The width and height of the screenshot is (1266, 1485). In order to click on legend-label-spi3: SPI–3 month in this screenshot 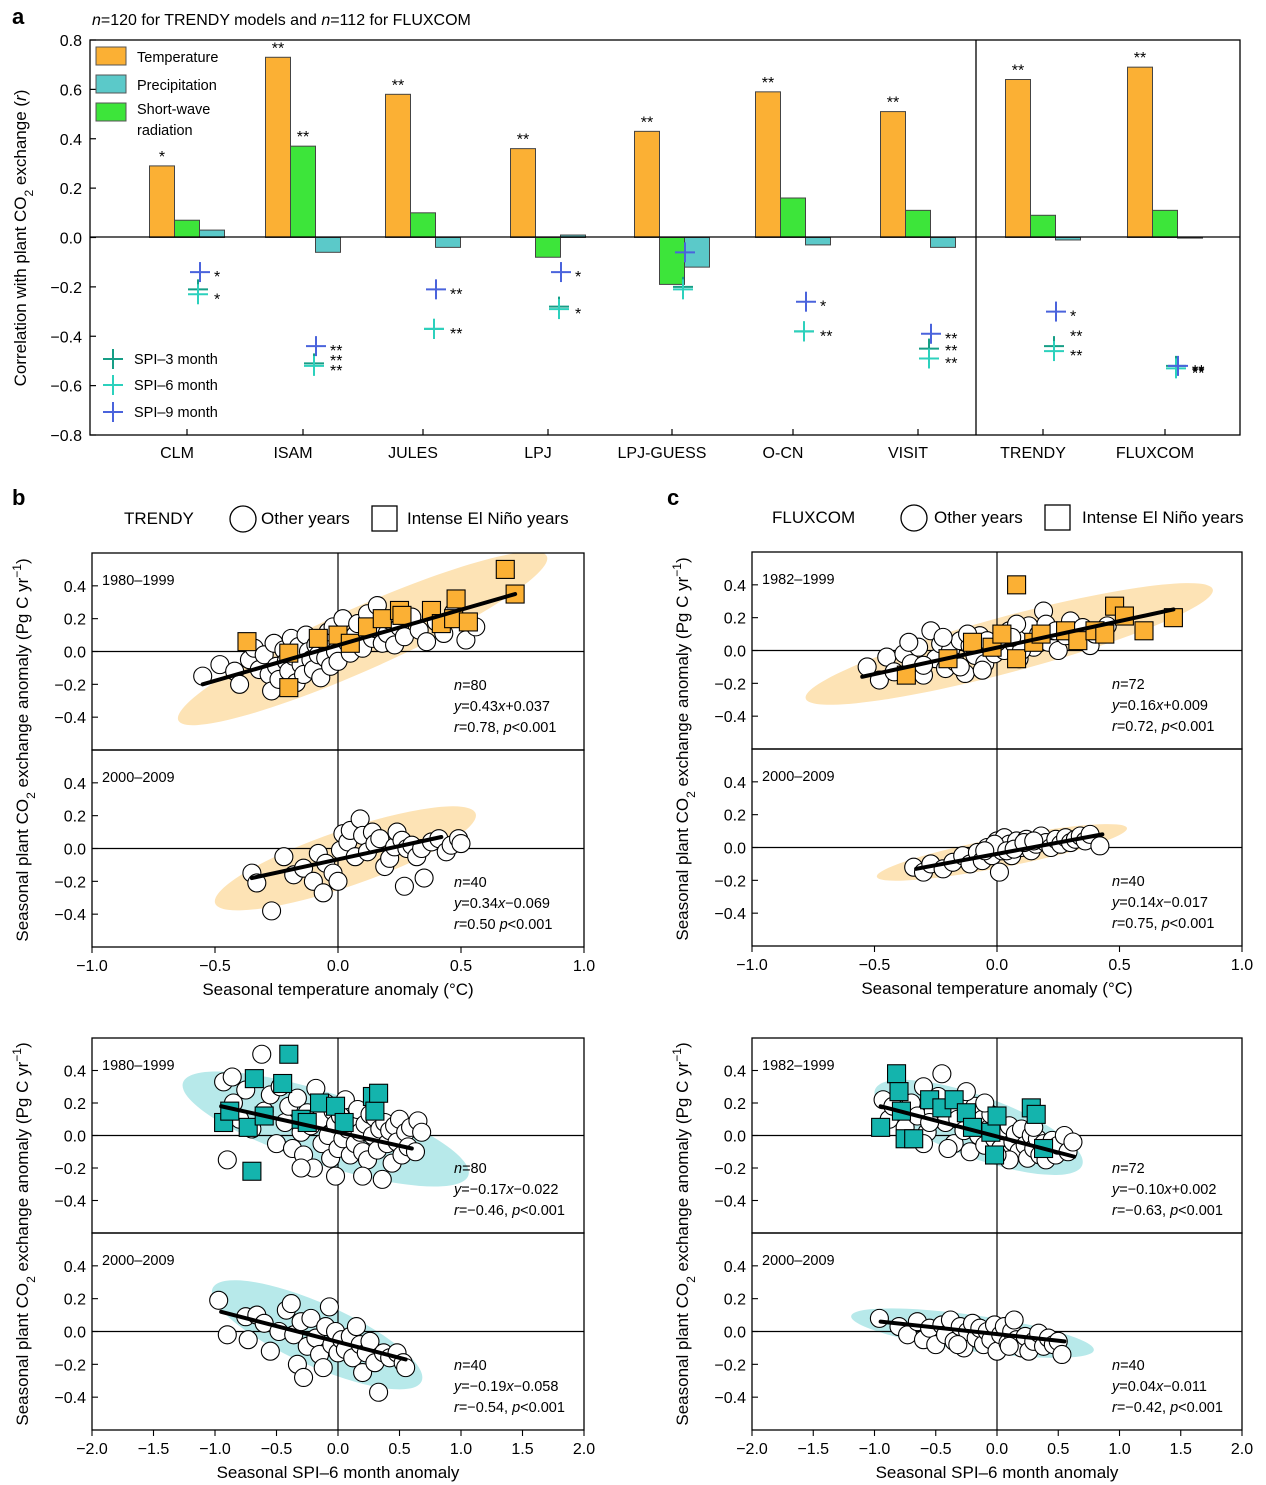, I will do `click(176, 360)`.